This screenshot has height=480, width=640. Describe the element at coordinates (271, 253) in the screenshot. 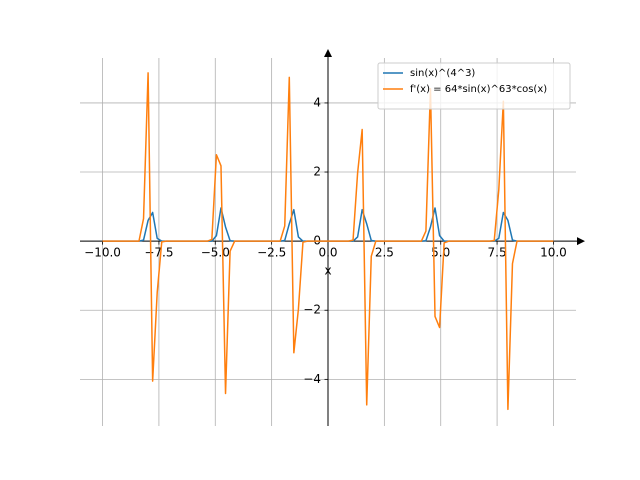

I see `x-tick-label: −2.5` at that location.